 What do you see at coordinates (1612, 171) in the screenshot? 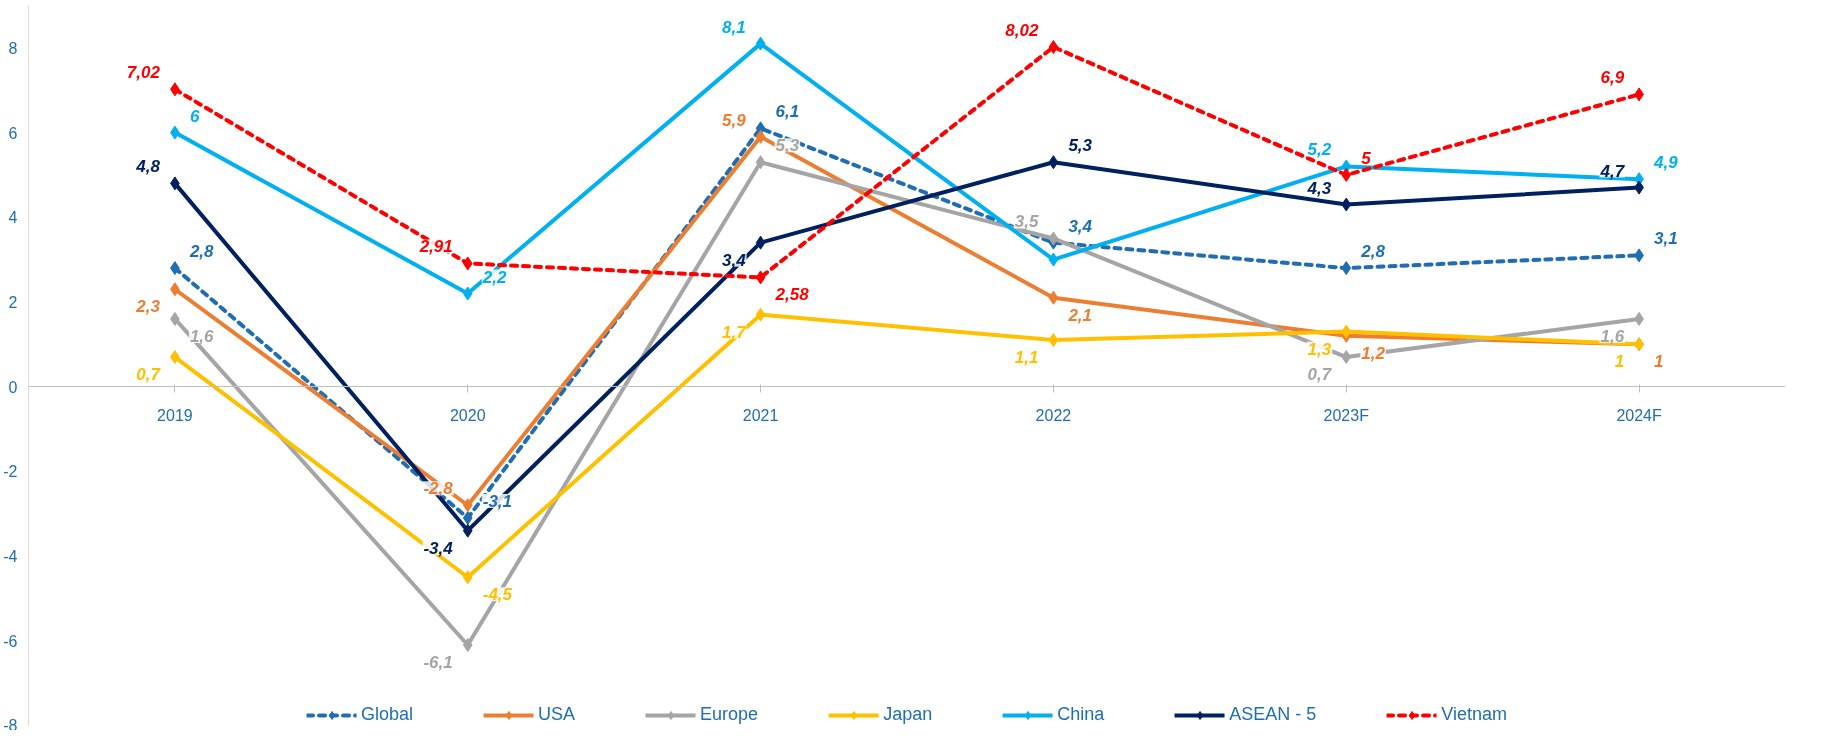
I see `data-label: 4,7` at bounding box center [1612, 171].